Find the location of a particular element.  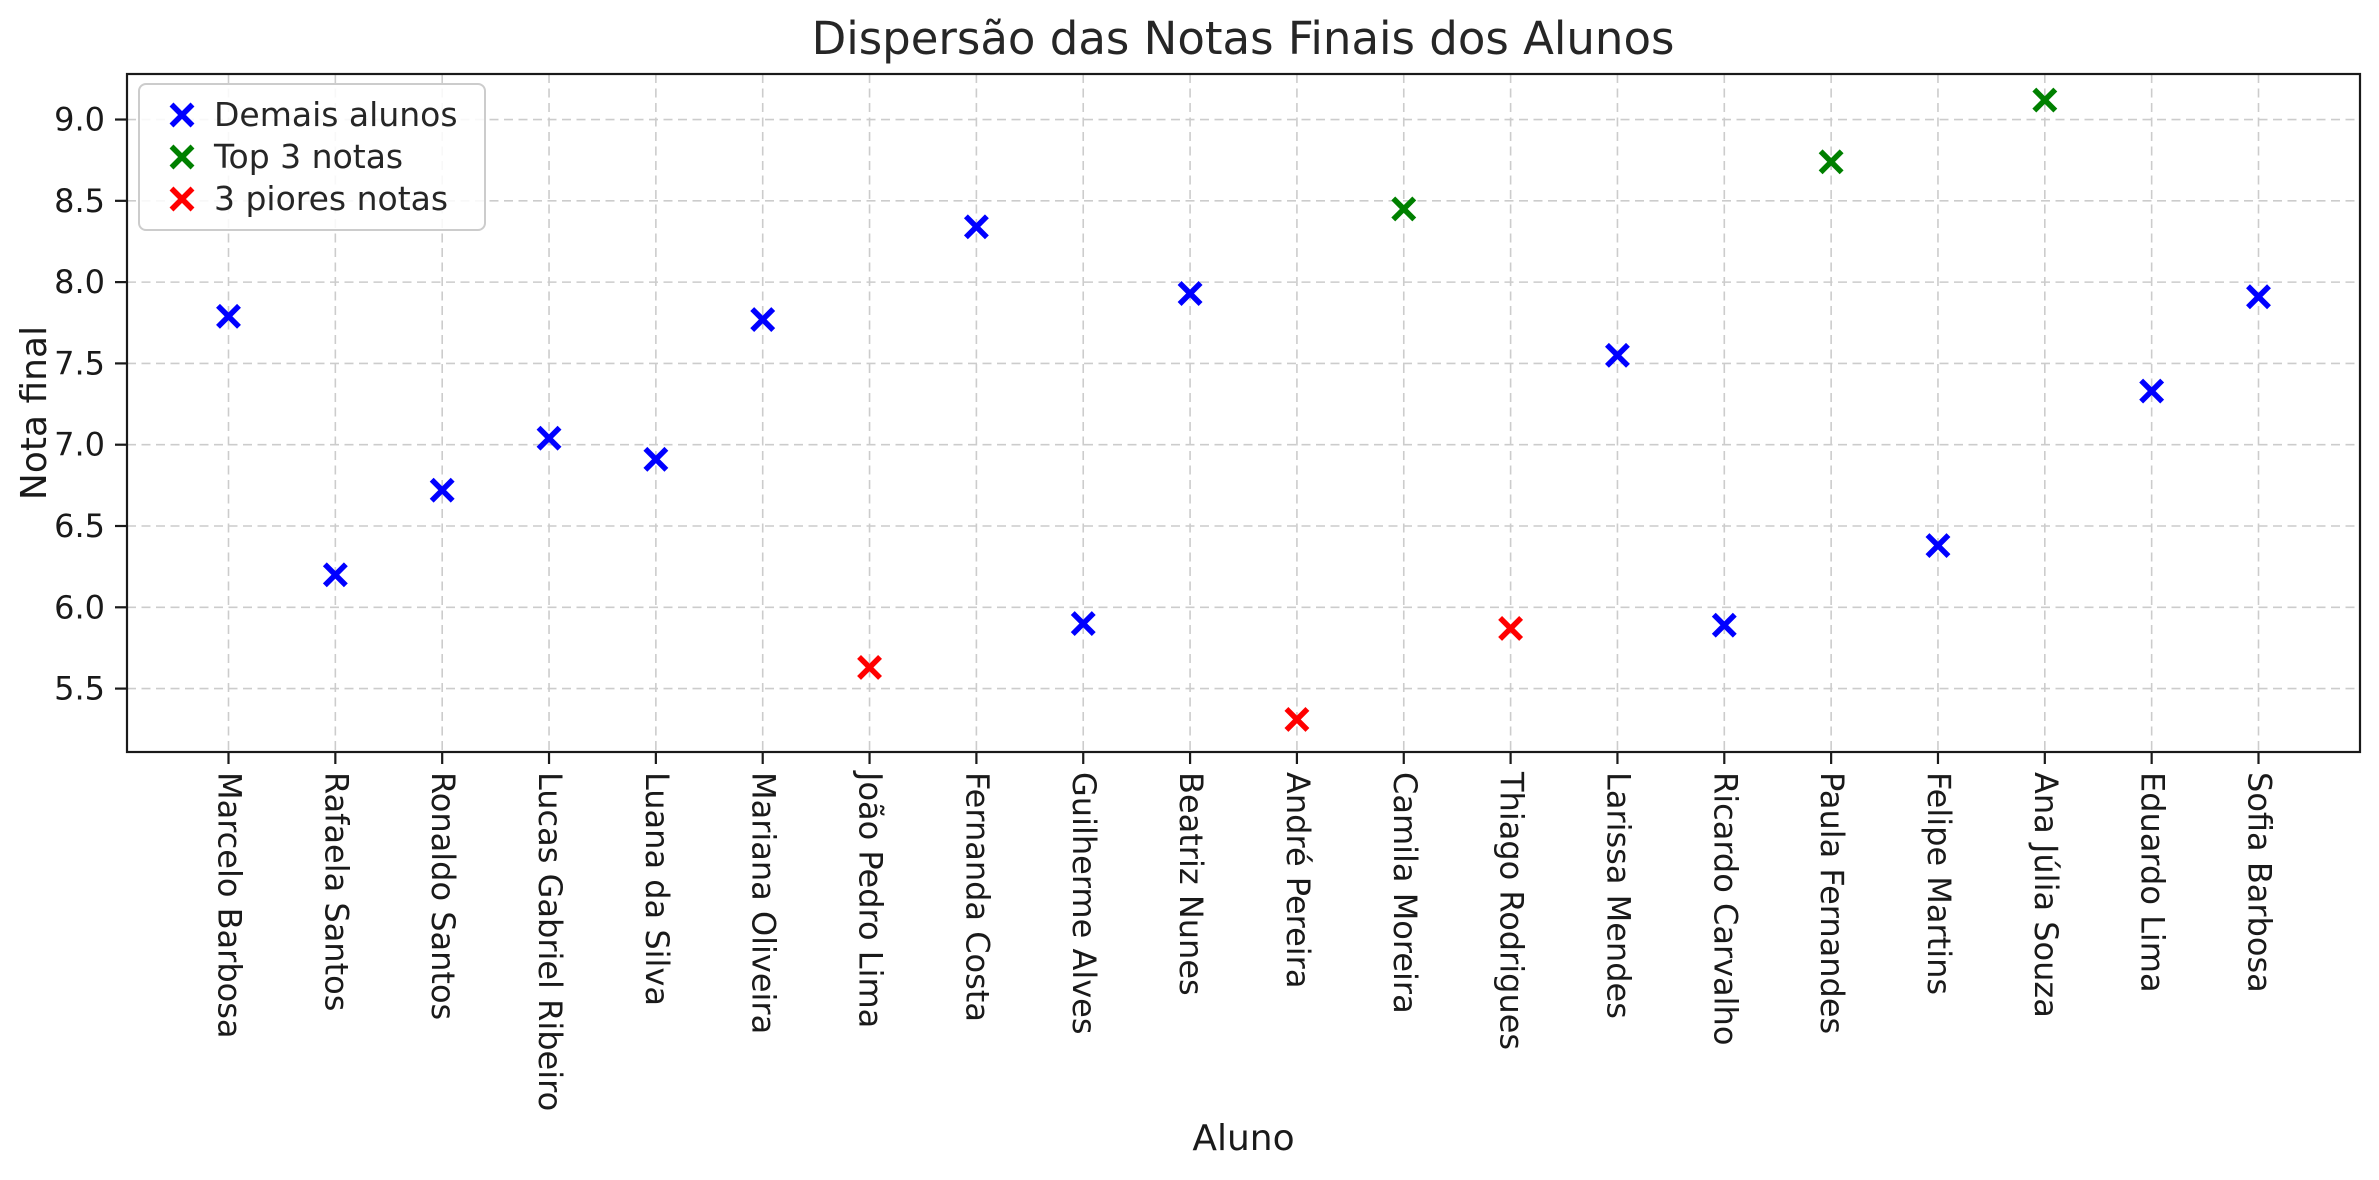

legend-label-top-3-notas: Top 3 notas is located at coordinates (309, 156).